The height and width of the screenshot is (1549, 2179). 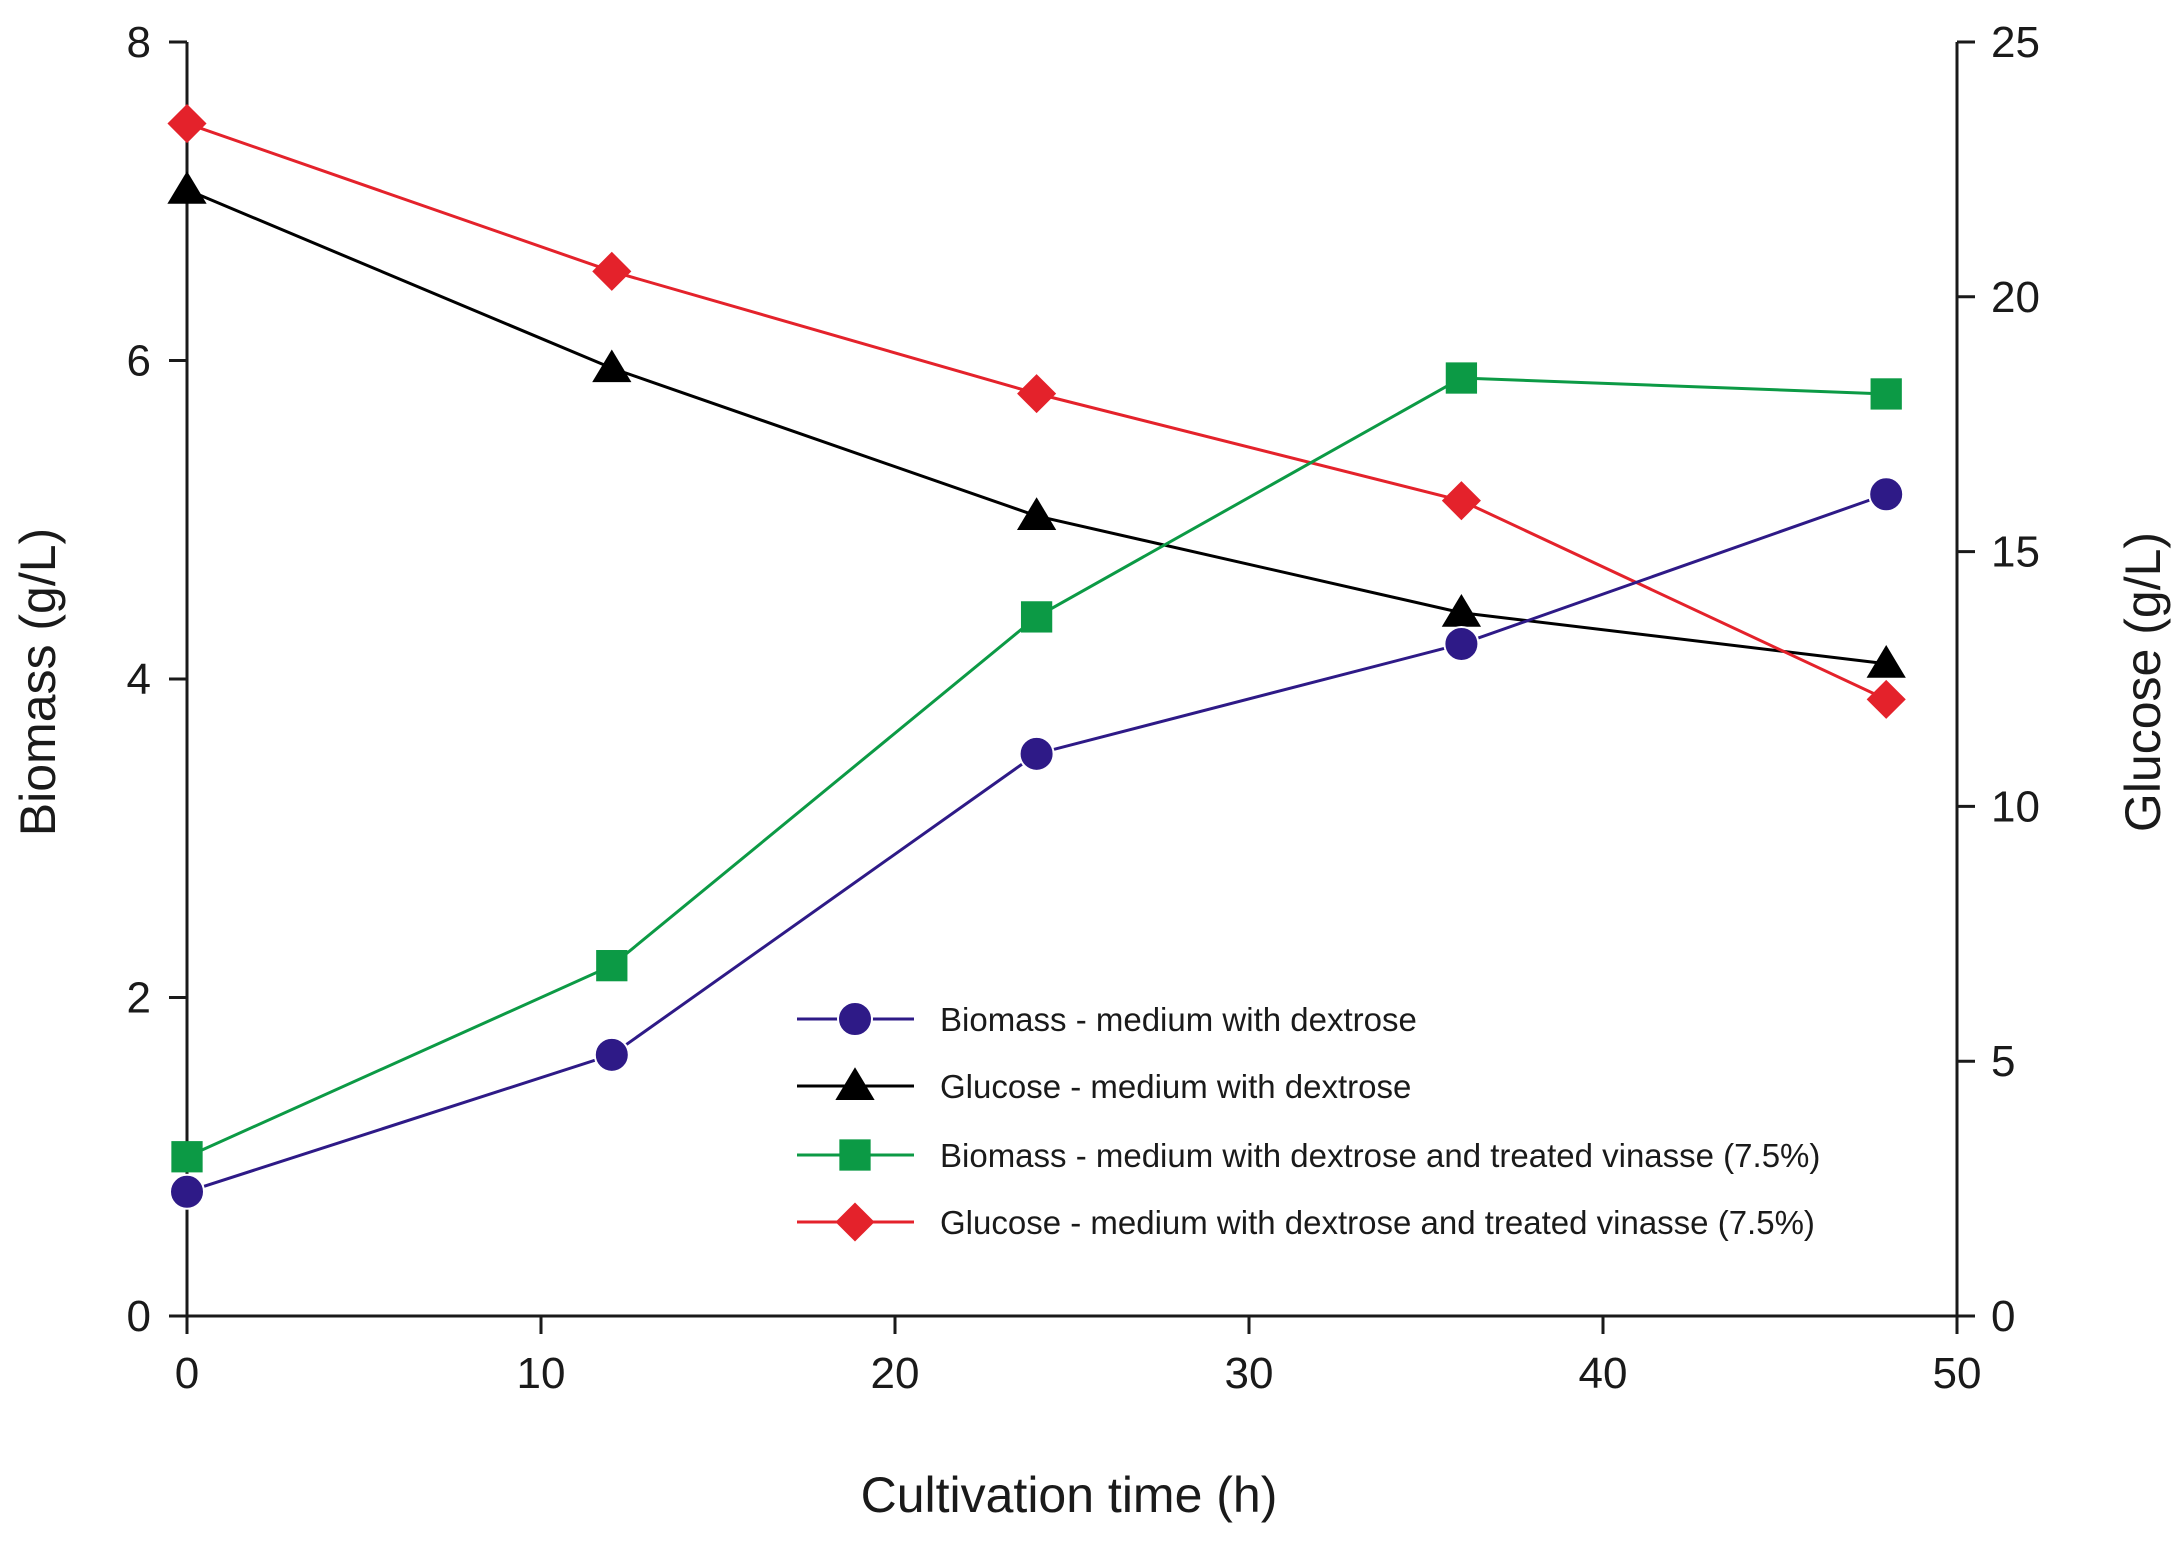 I want to click on x-tick-label: 20, so click(x=895, y=1373).